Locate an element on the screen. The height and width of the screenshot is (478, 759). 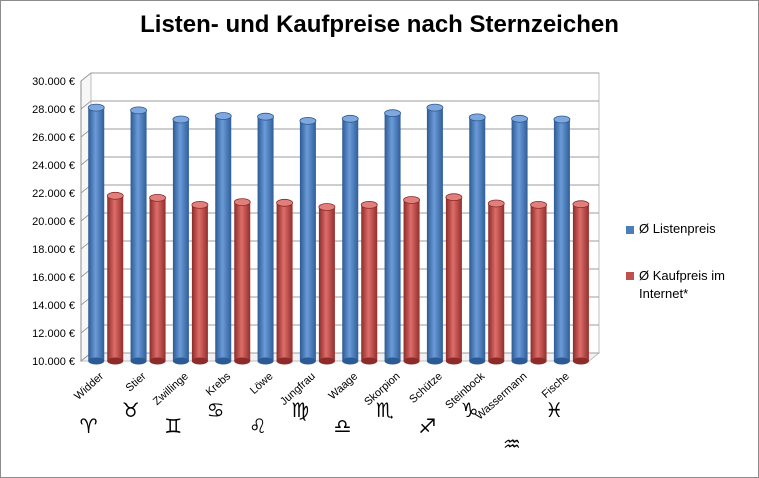
zodiac-symbol: ♍ is located at coordinates (300, 410).